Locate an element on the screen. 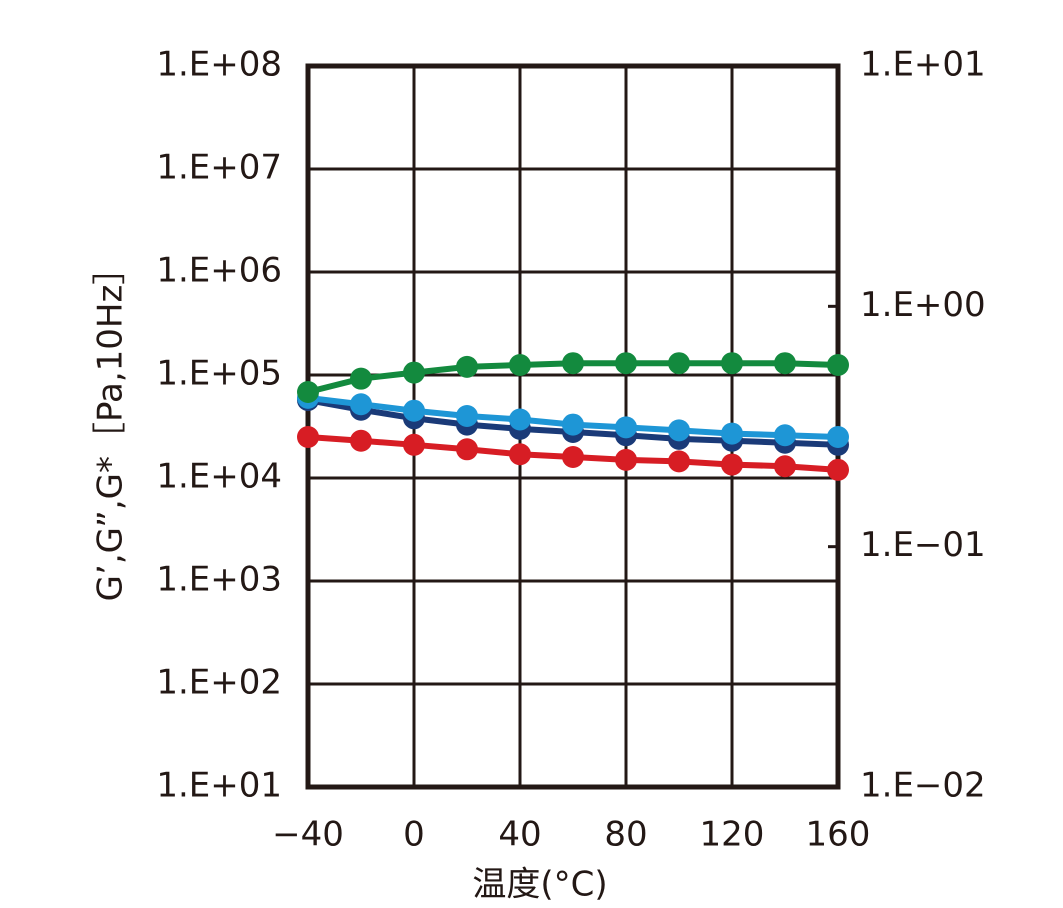 This screenshot has width=1063, height=908. y-tick-label: 1.E+05 is located at coordinates (219, 374).